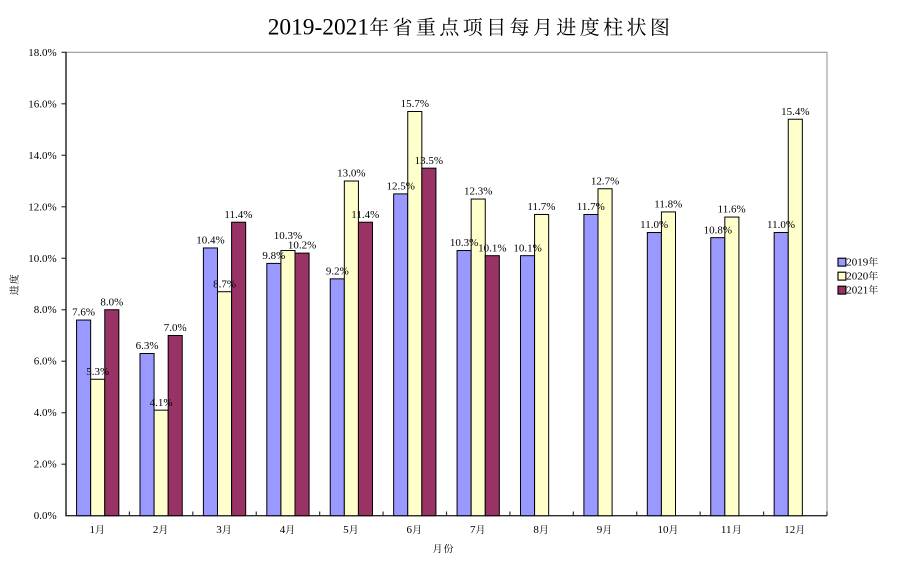 The height and width of the screenshot is (578, 900). Describe the element at coordinates (857, 291) in the screenshot. I see `svg-text: 2021` at that location.